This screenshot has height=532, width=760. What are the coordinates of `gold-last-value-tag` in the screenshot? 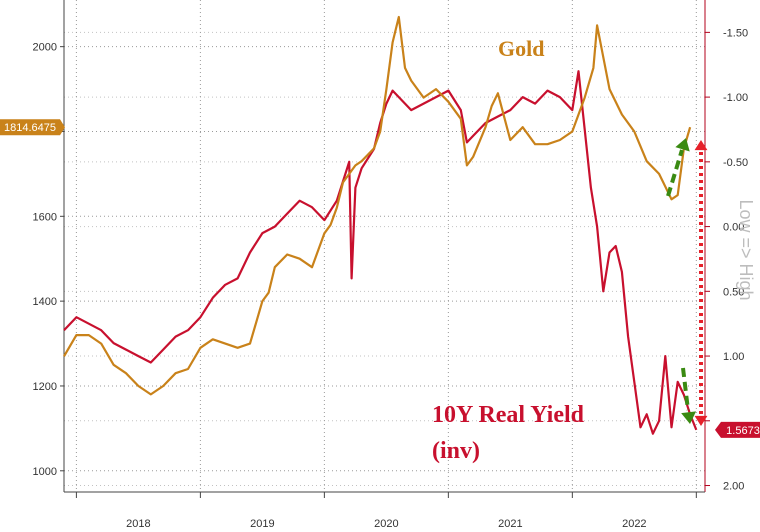 It's located at (30, 127).